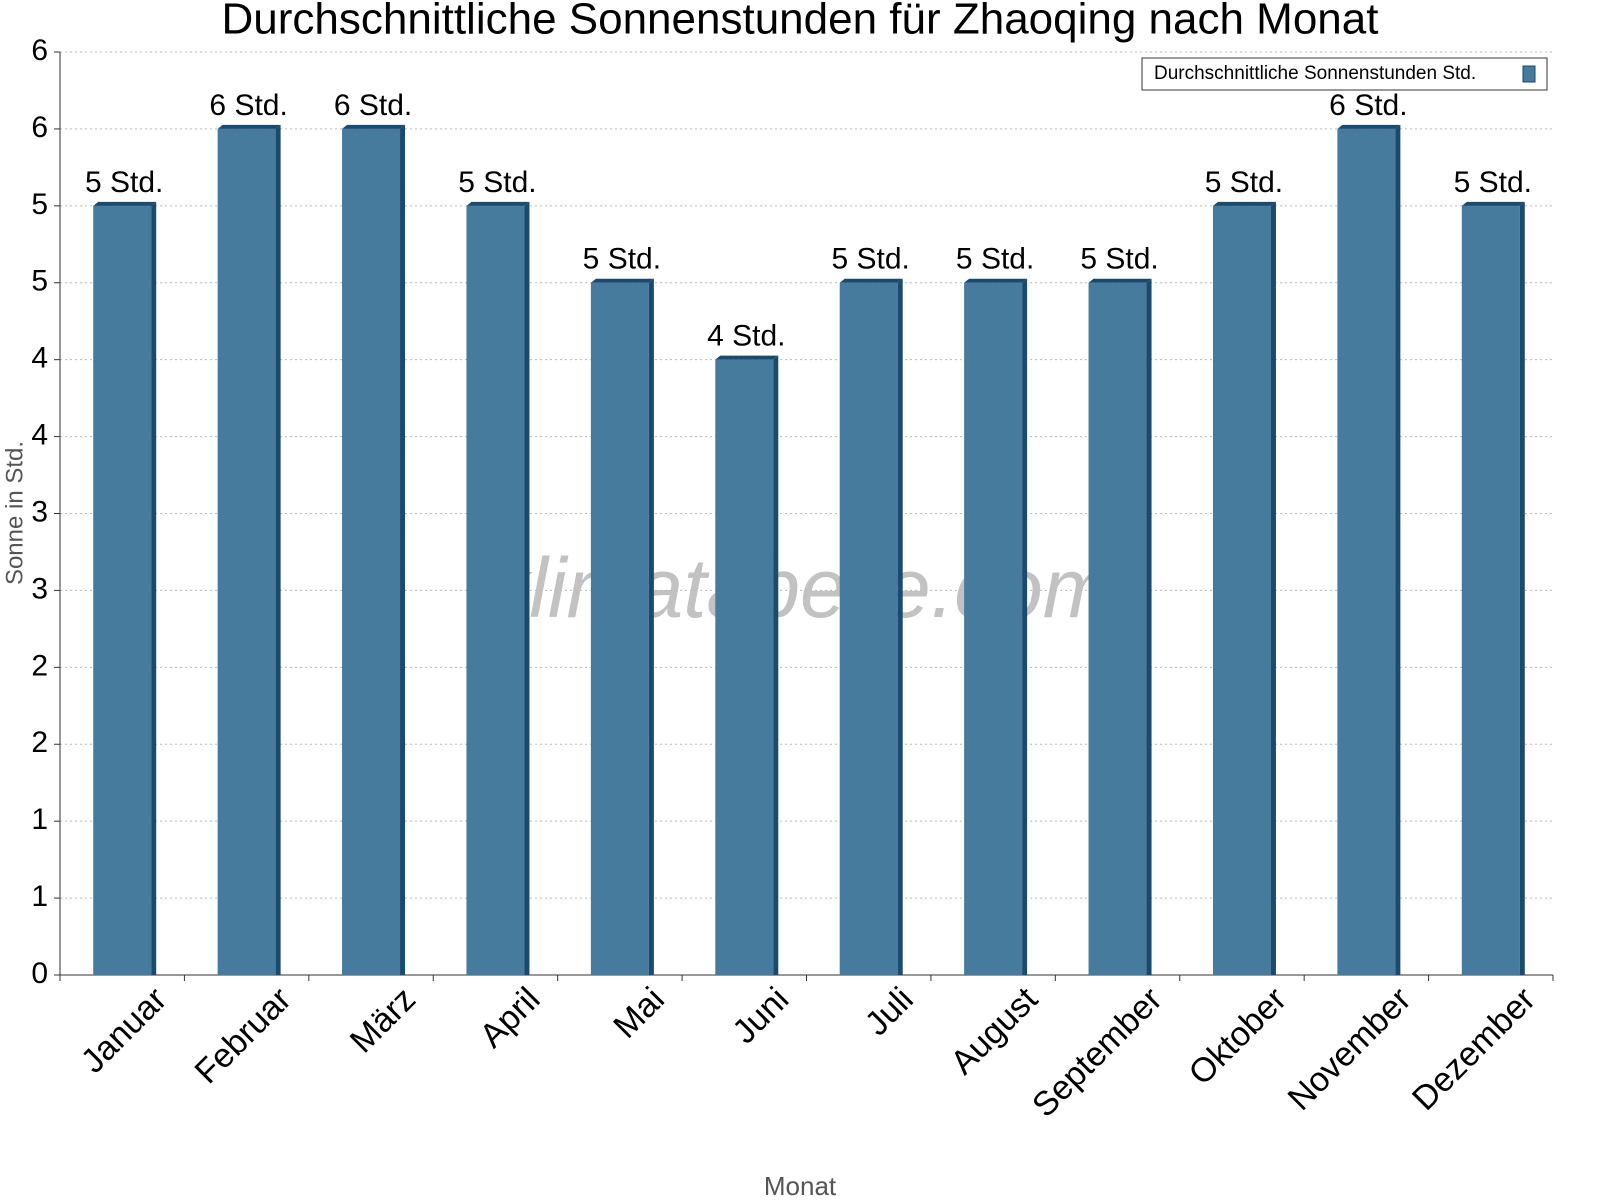 The width and height of the screenshot is (1600, 1200). I want to click on x-tick-label: Oktober, so click(1238, 1036).